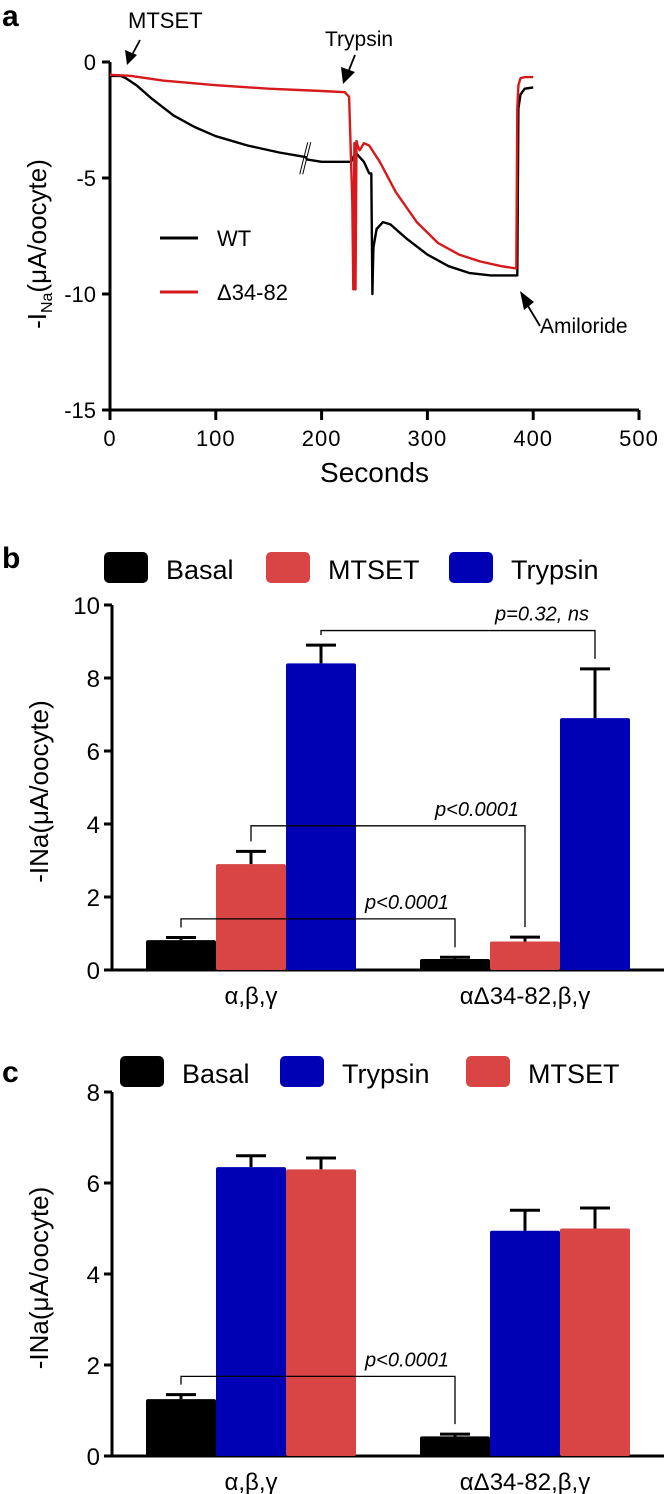  Describe the element at coordinates (639, 438) in the screenshot. I see `x-tick-label: 500` at that location.